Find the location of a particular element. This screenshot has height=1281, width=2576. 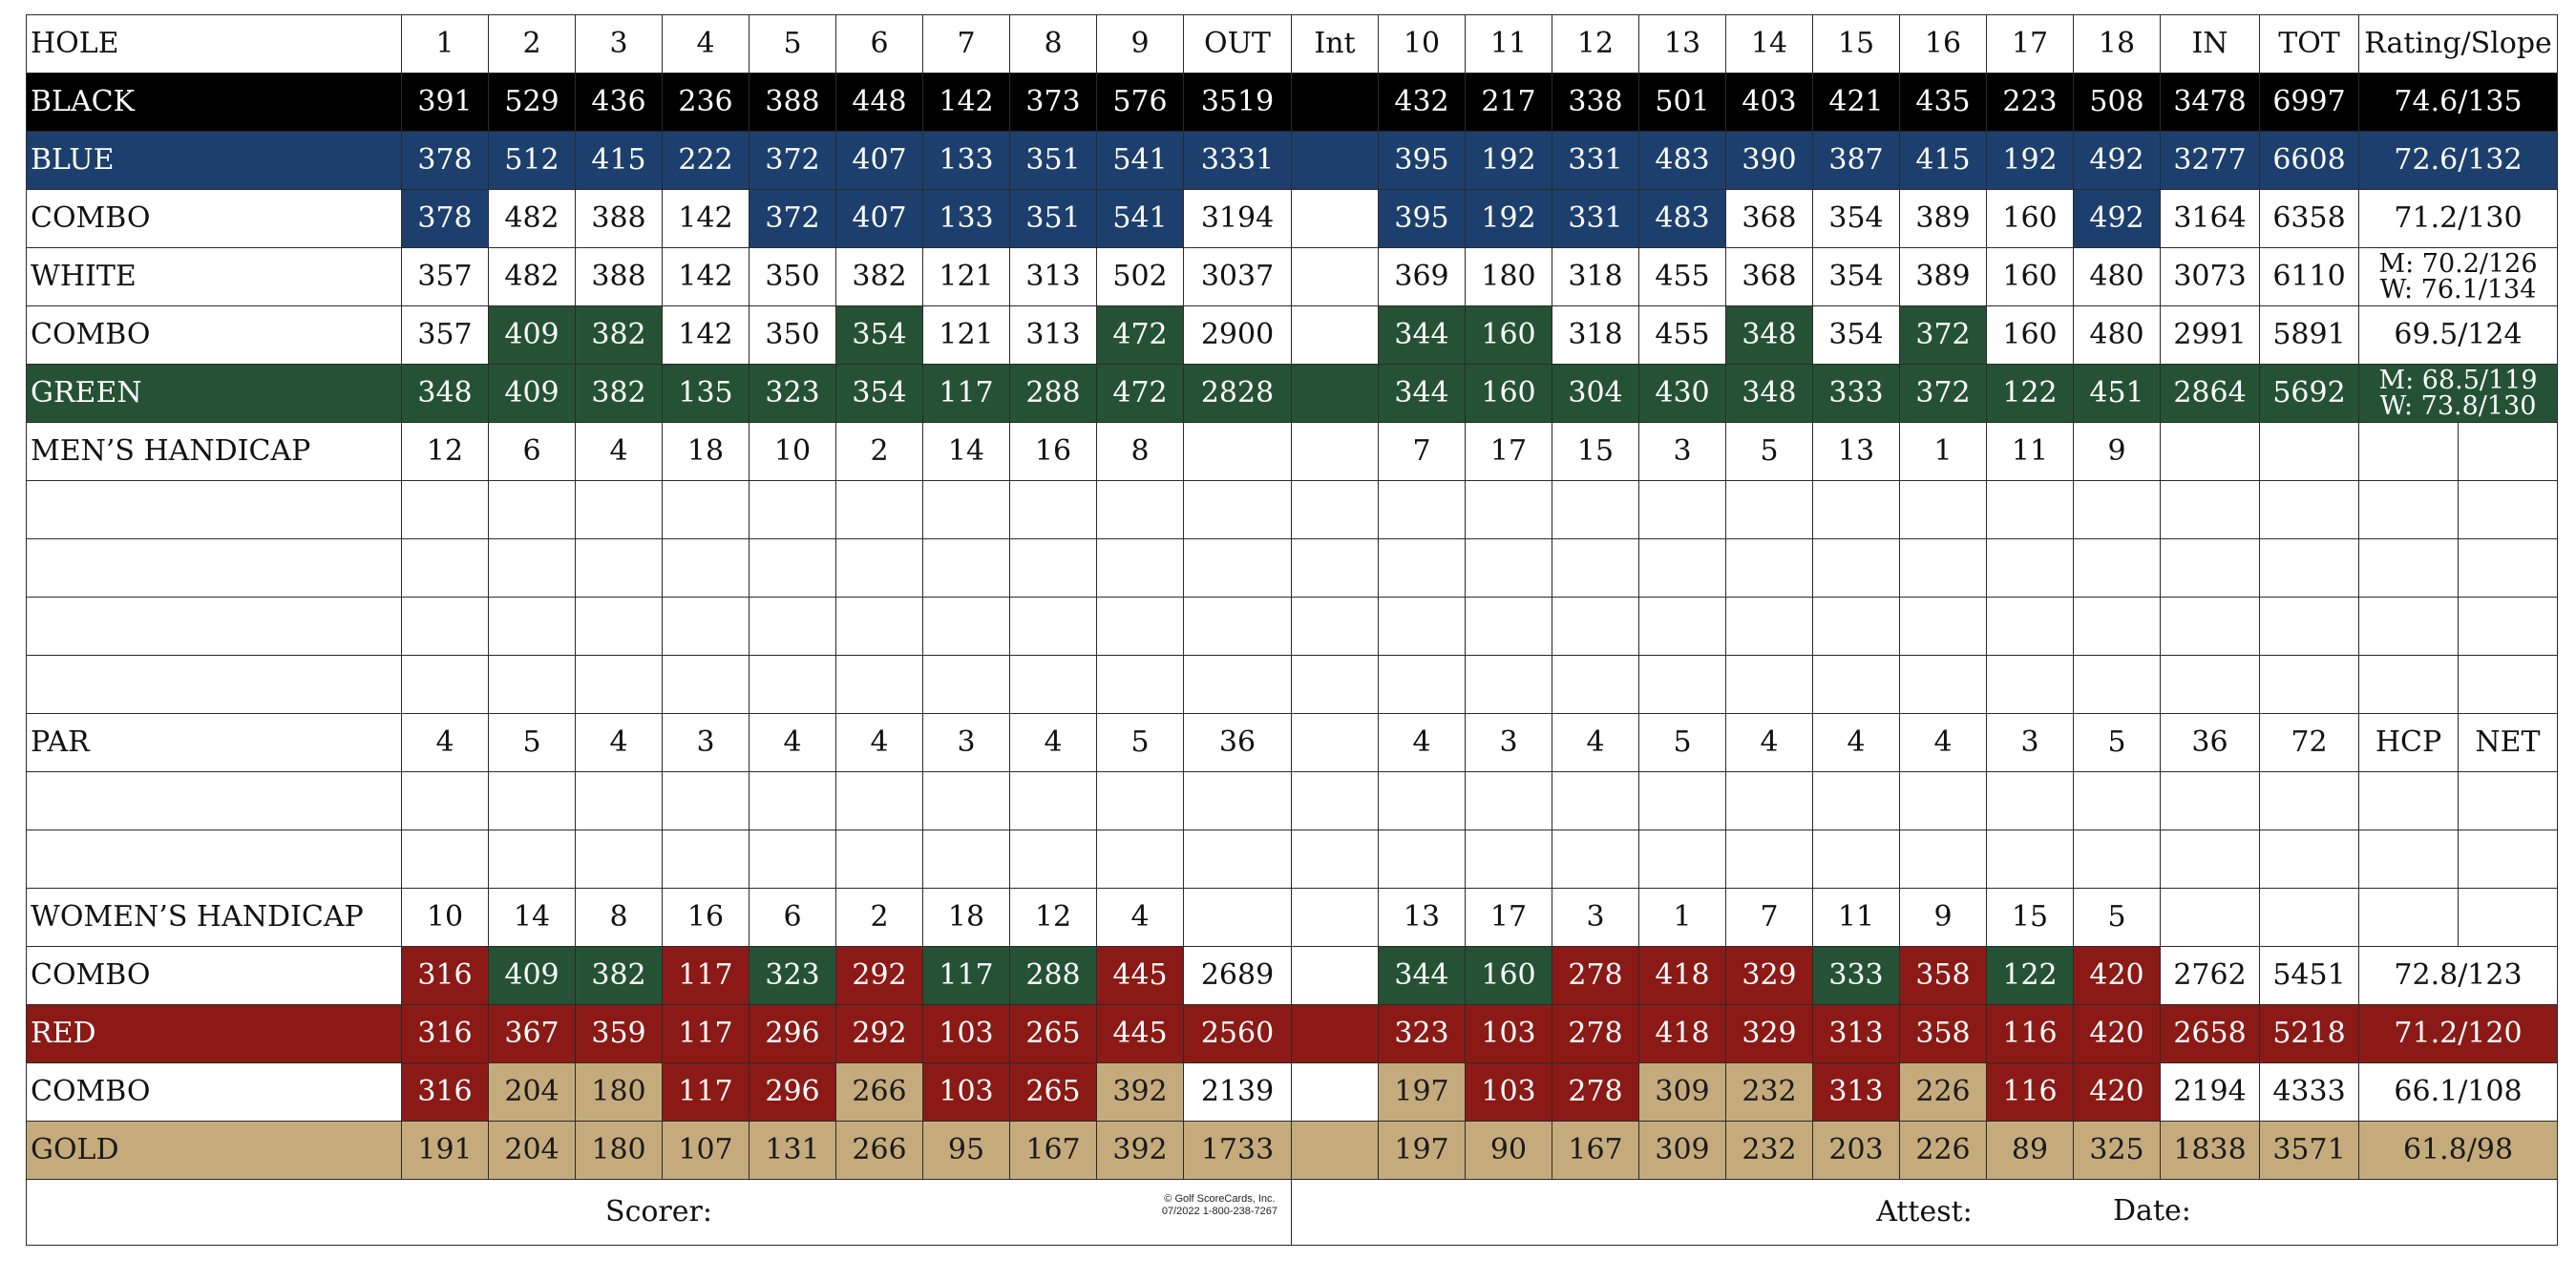

value-cell: 8 is located at coordinates (1140, 451).